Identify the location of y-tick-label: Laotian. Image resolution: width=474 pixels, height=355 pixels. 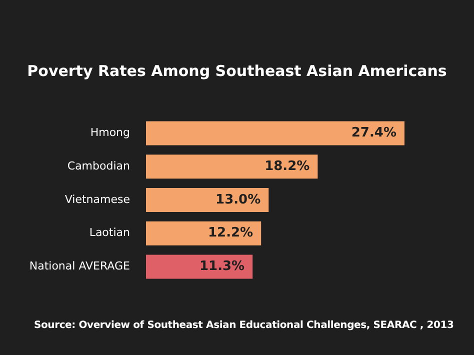
(109, 233).